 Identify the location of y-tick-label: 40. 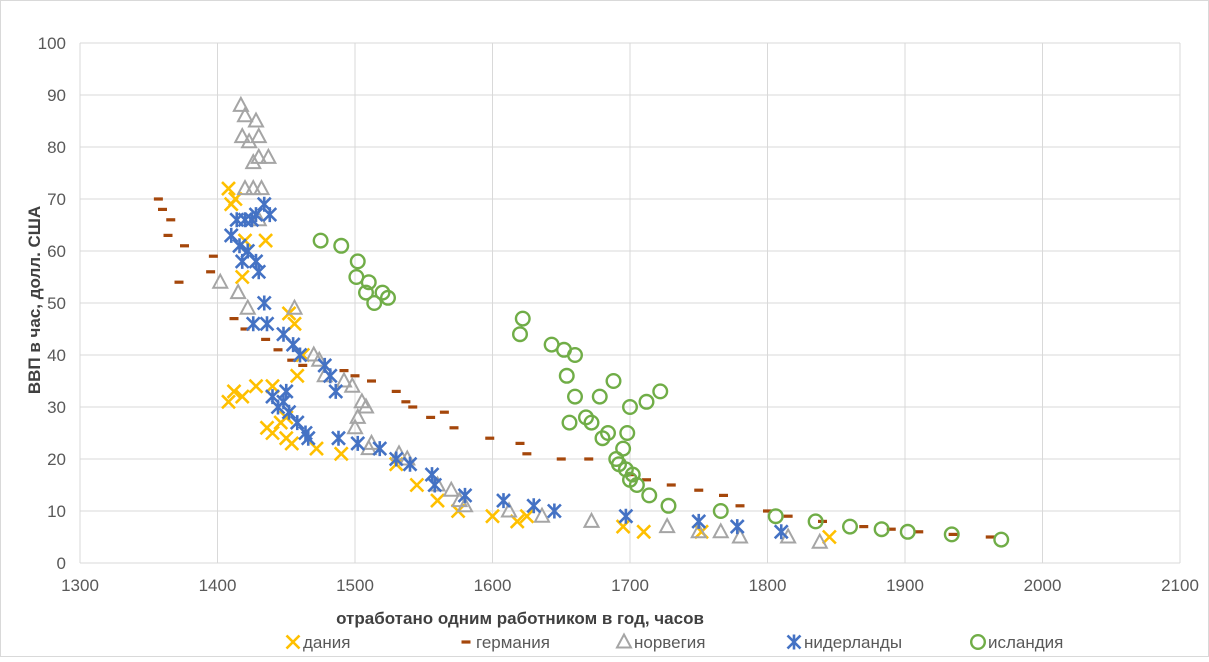
(56, 355).